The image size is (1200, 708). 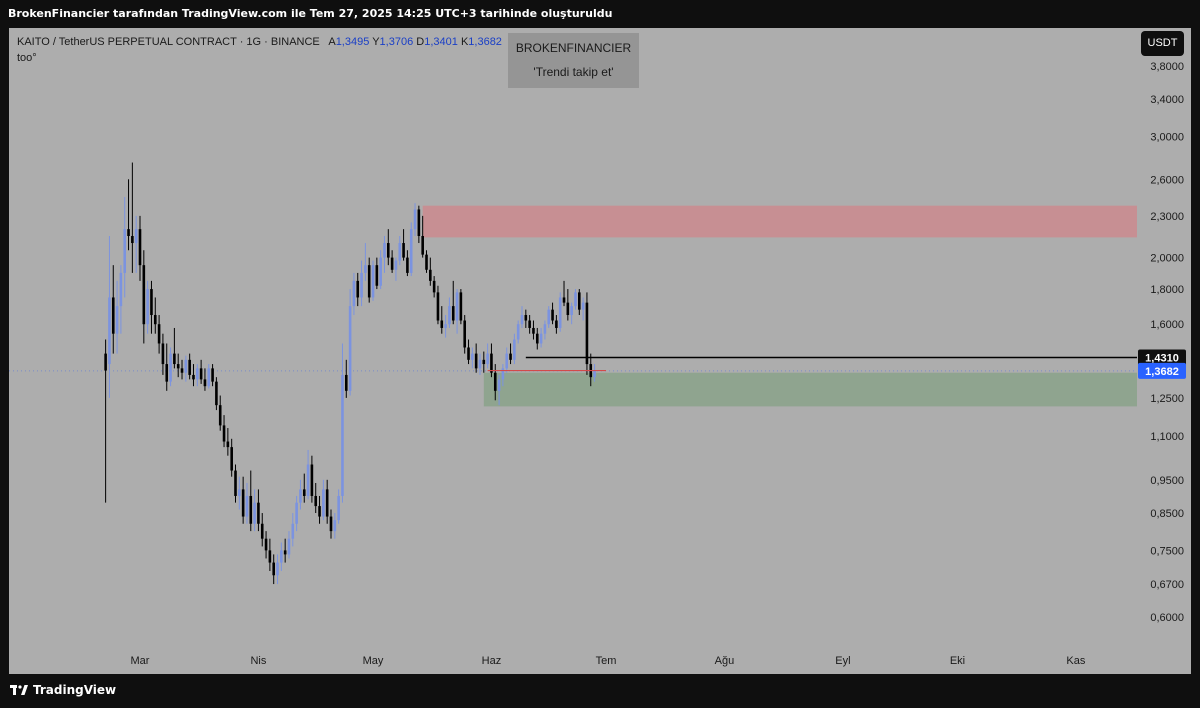 I want to click on x-tick-label: Ağu, so click(x=725, y=661).